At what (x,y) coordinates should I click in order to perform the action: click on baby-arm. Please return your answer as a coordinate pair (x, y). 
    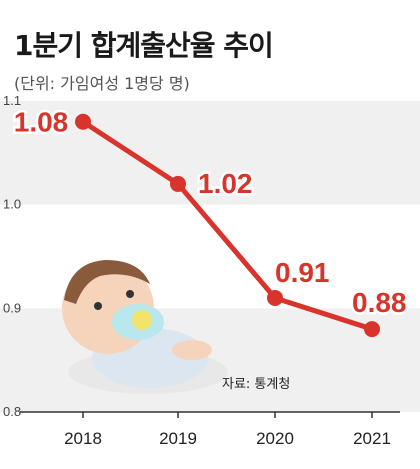
    Looking at the image, I should click on (192, 350).